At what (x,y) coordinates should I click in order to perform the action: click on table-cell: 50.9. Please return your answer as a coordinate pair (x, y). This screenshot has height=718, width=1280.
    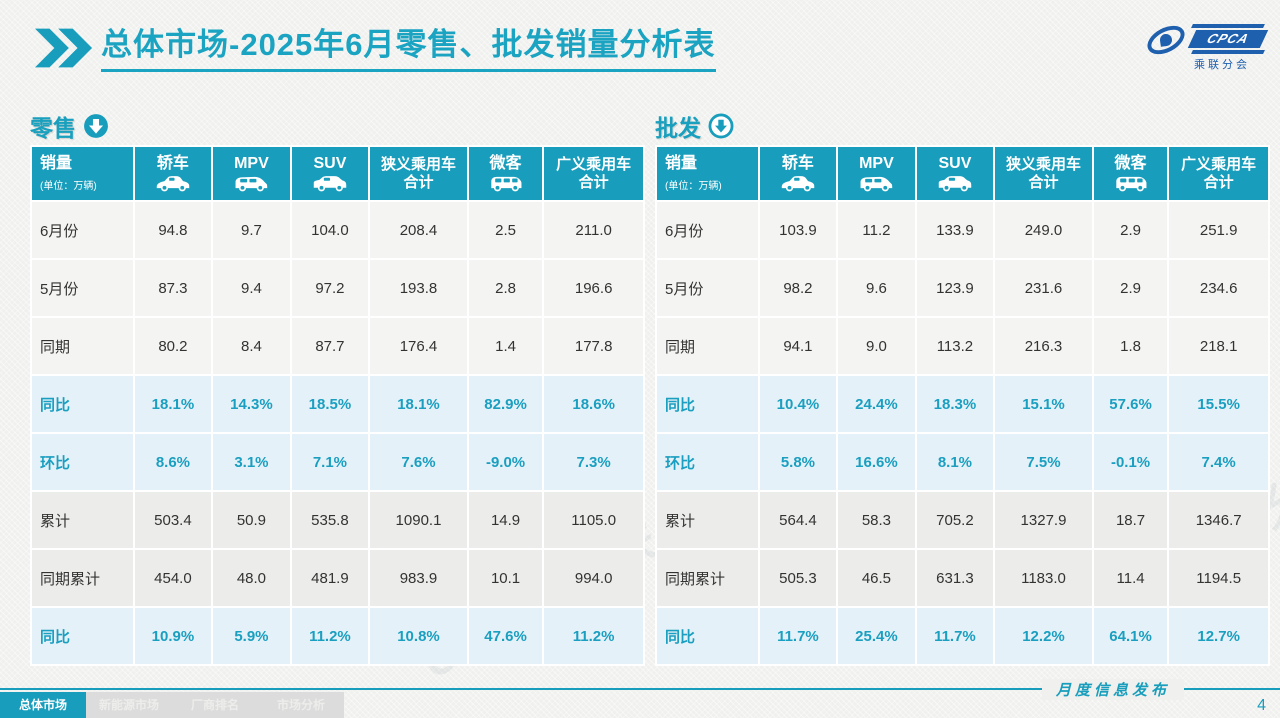
    Looking at the image, I should click on (251, 520).